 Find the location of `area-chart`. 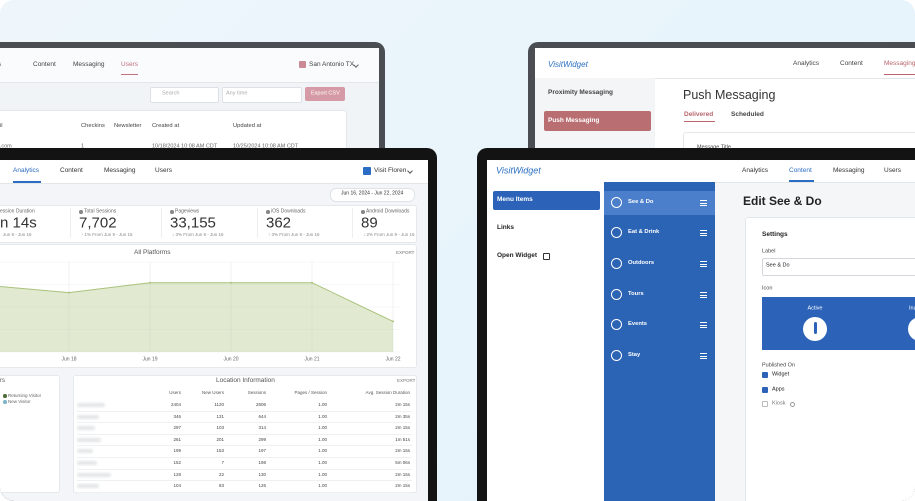

area-chart is located at coordinates (200, 307).